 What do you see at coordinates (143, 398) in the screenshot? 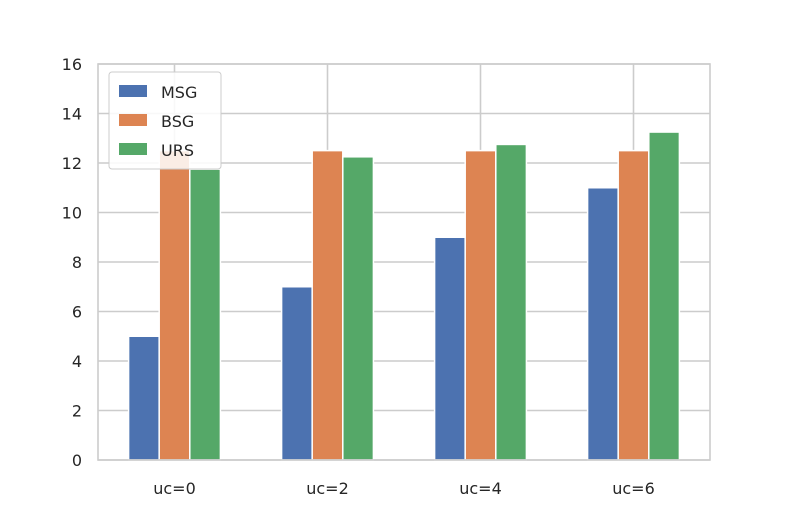
I see `bar-msg-uc0` at bounding box center [143, 398].